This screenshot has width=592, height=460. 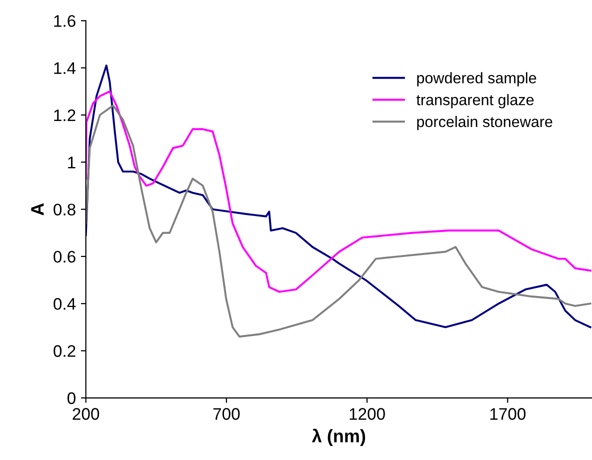 What do you see at coordinates (508, 414) in the screenshot?
I see `x-tick-label: 1700` at bounding box center [508, 414].